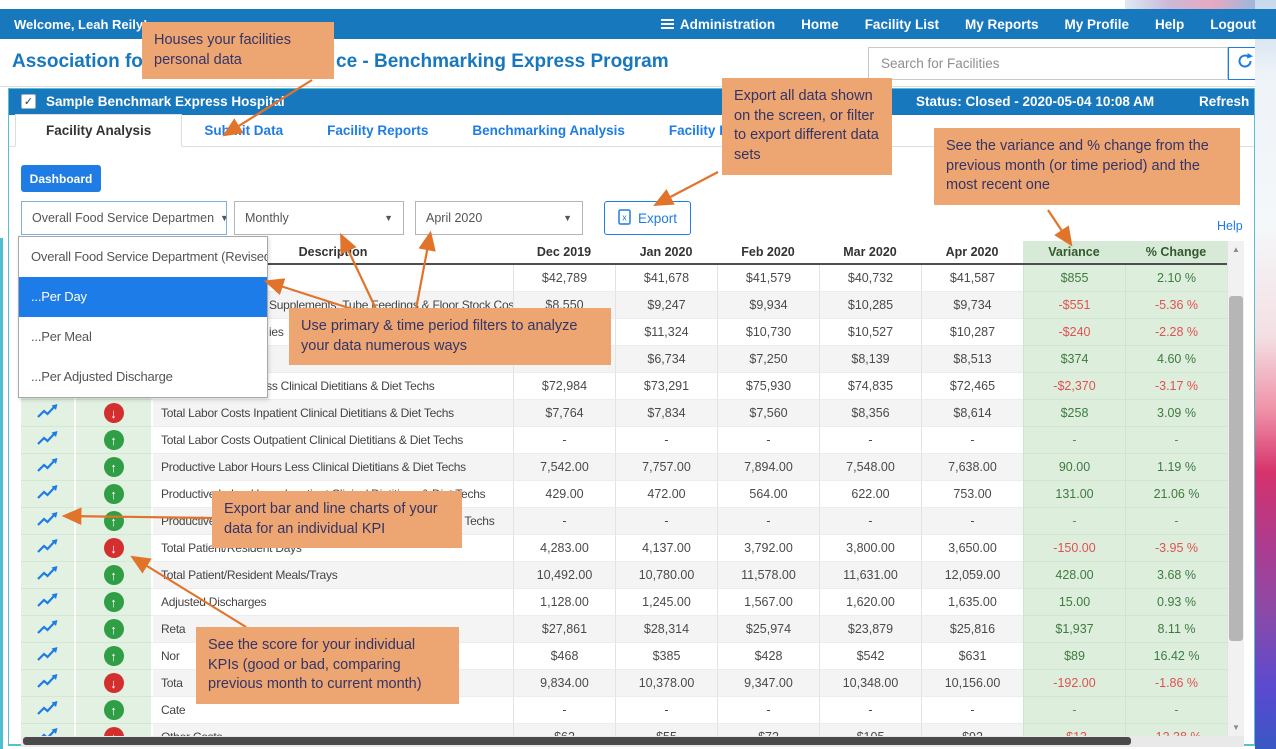 The image size is (1276, 749). I want to click on vertical-scrollbar: ▲ ▼, so click(1235, 488).